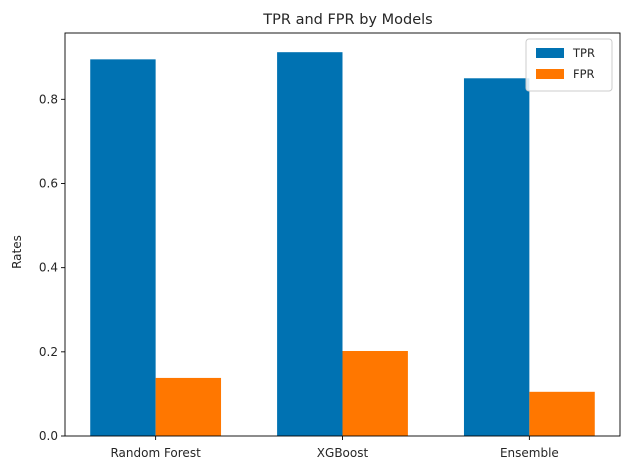  I want to click on x-tick-label: Ensemble, so click(529, 453).